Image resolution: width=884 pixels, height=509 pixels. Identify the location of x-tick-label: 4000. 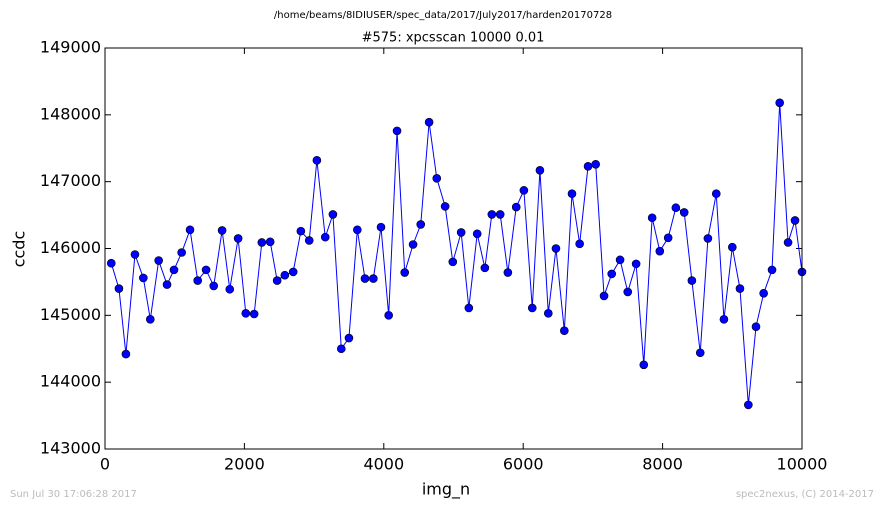
(383, 464).